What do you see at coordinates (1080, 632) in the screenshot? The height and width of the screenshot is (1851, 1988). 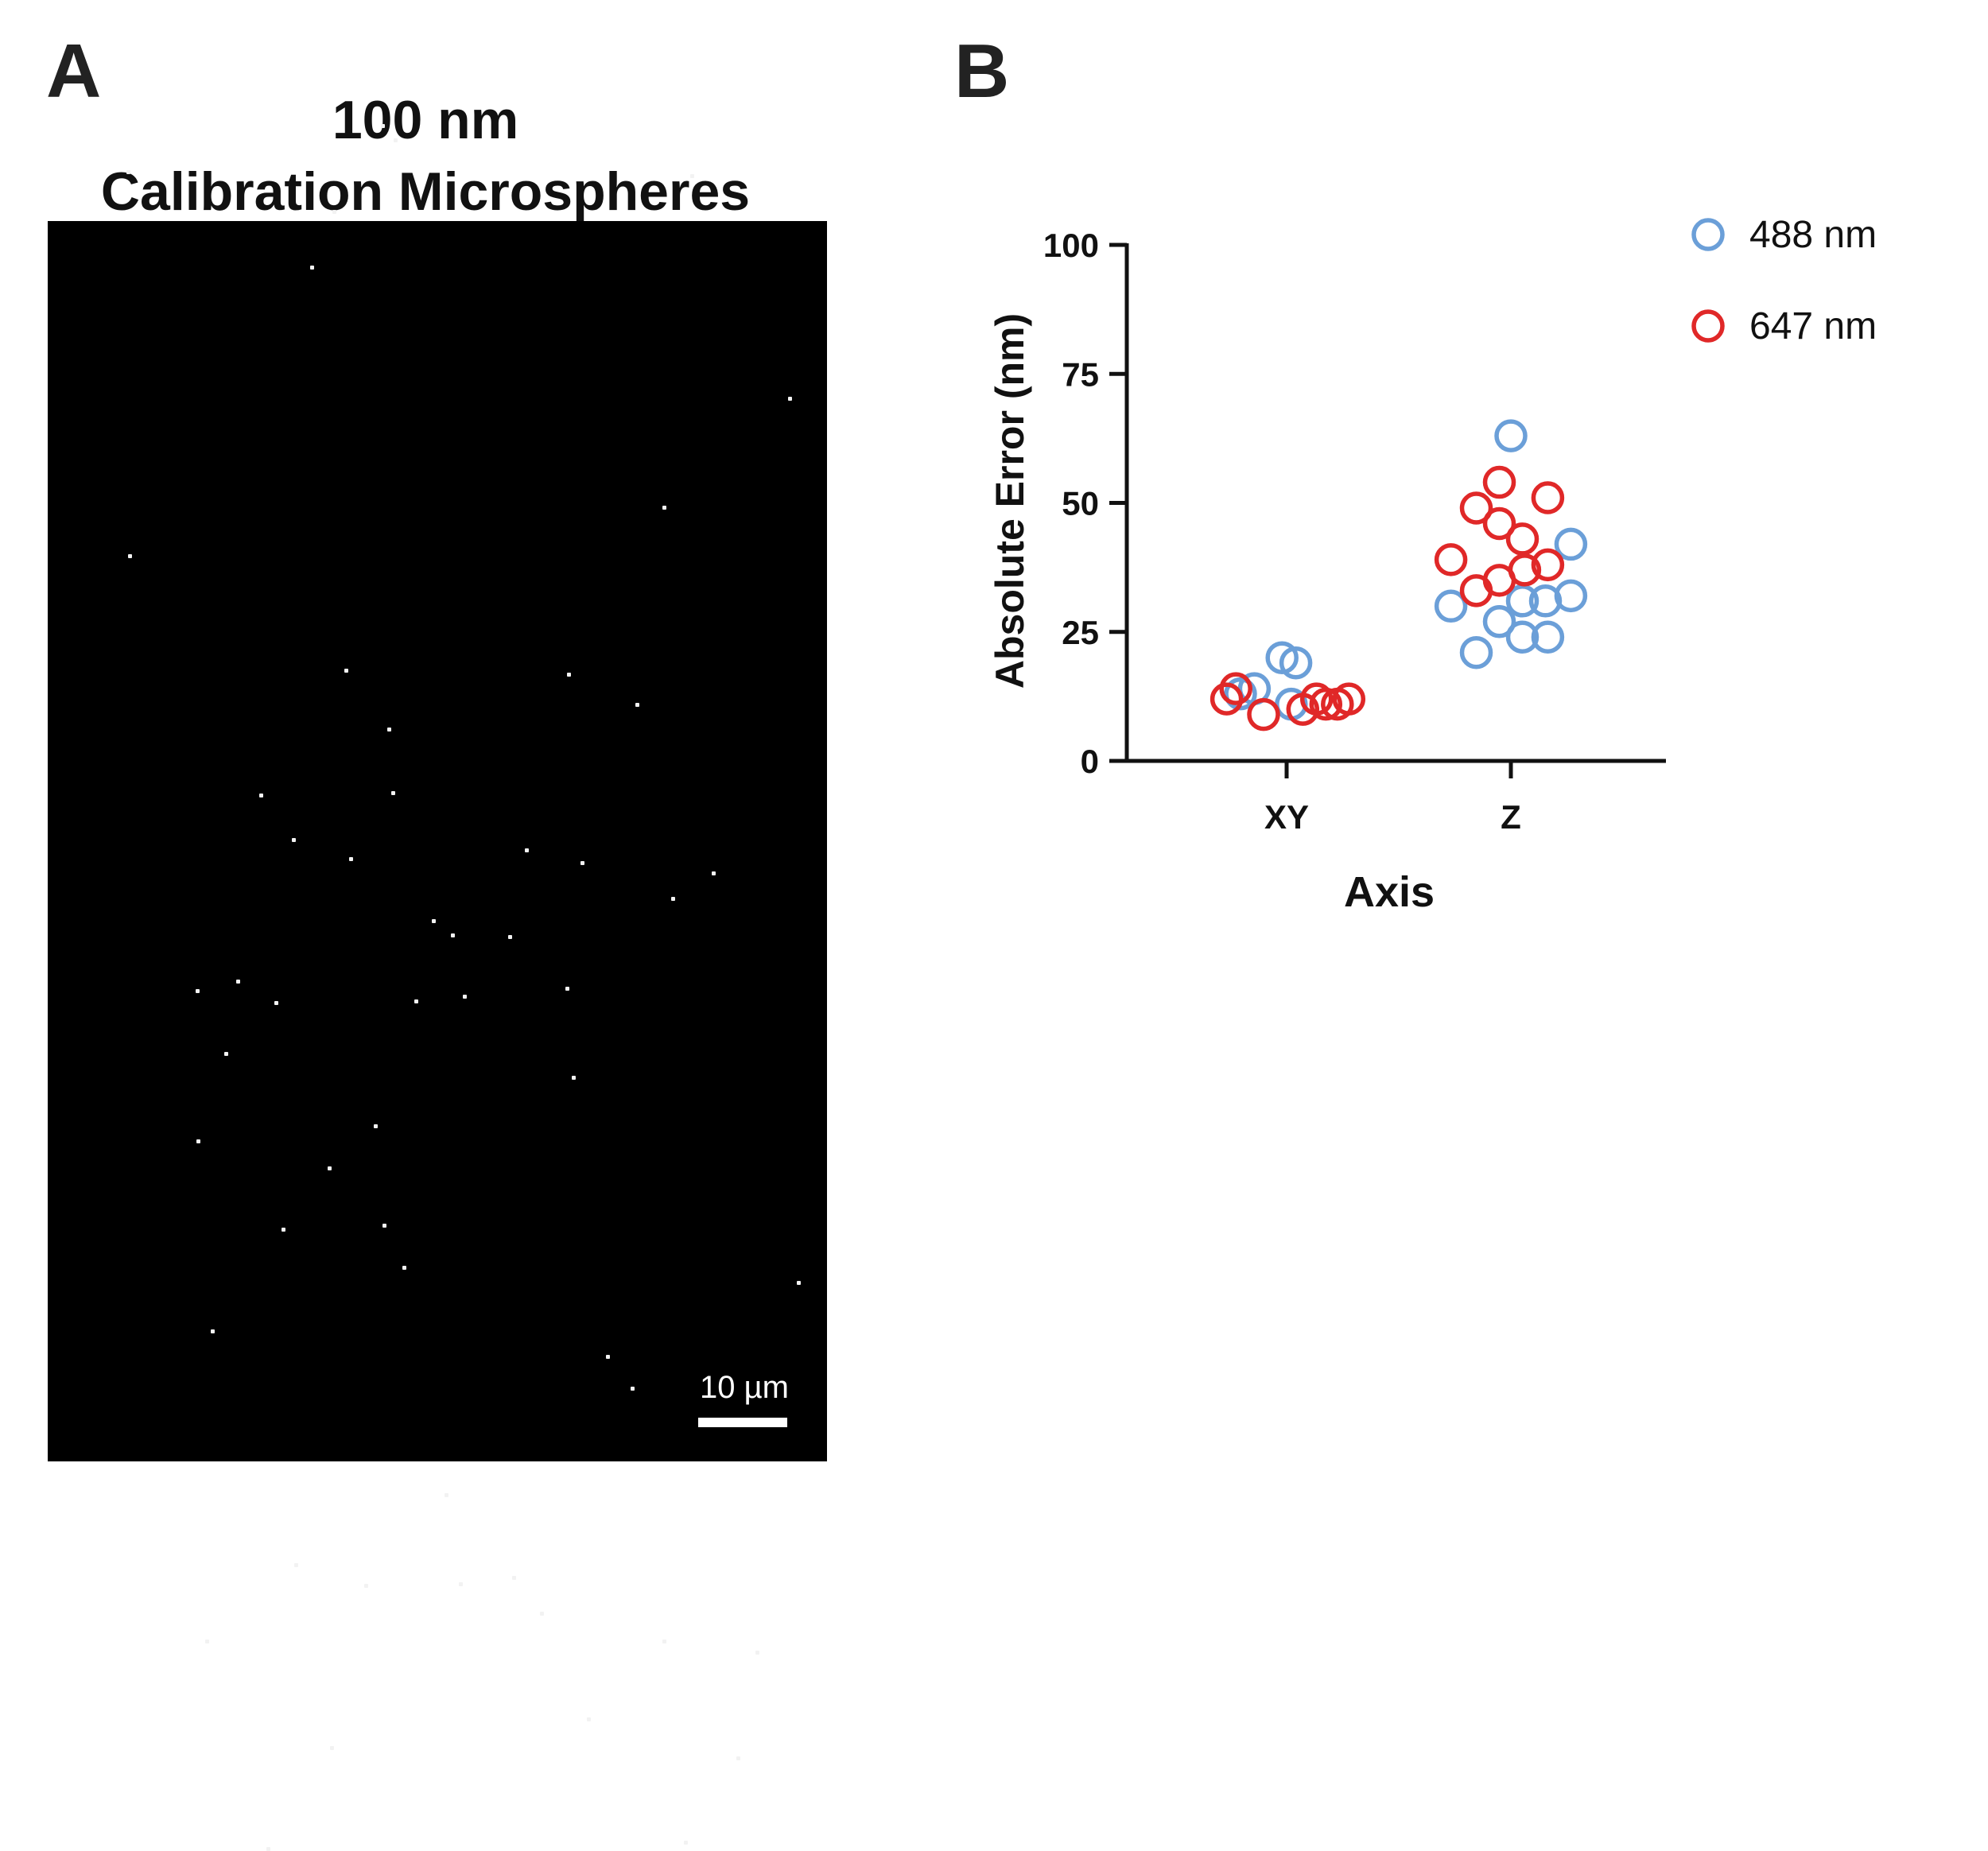 I see `y-tick-label: 25` at bounding box center [1080, 632].